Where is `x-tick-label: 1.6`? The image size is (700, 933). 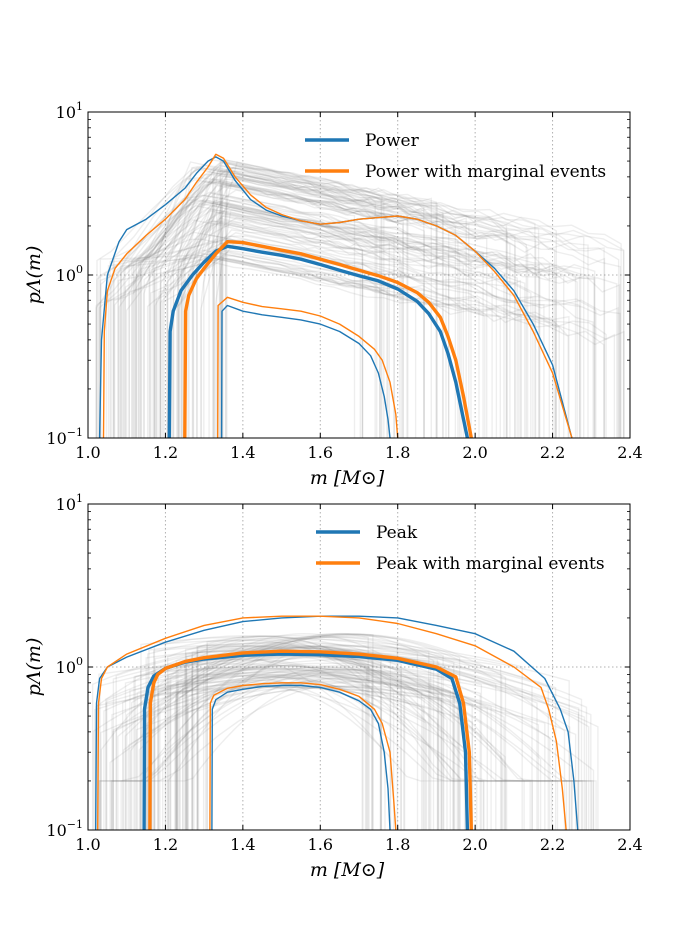
x-tick-label: 1.6 is located at coordinates (320, 452).